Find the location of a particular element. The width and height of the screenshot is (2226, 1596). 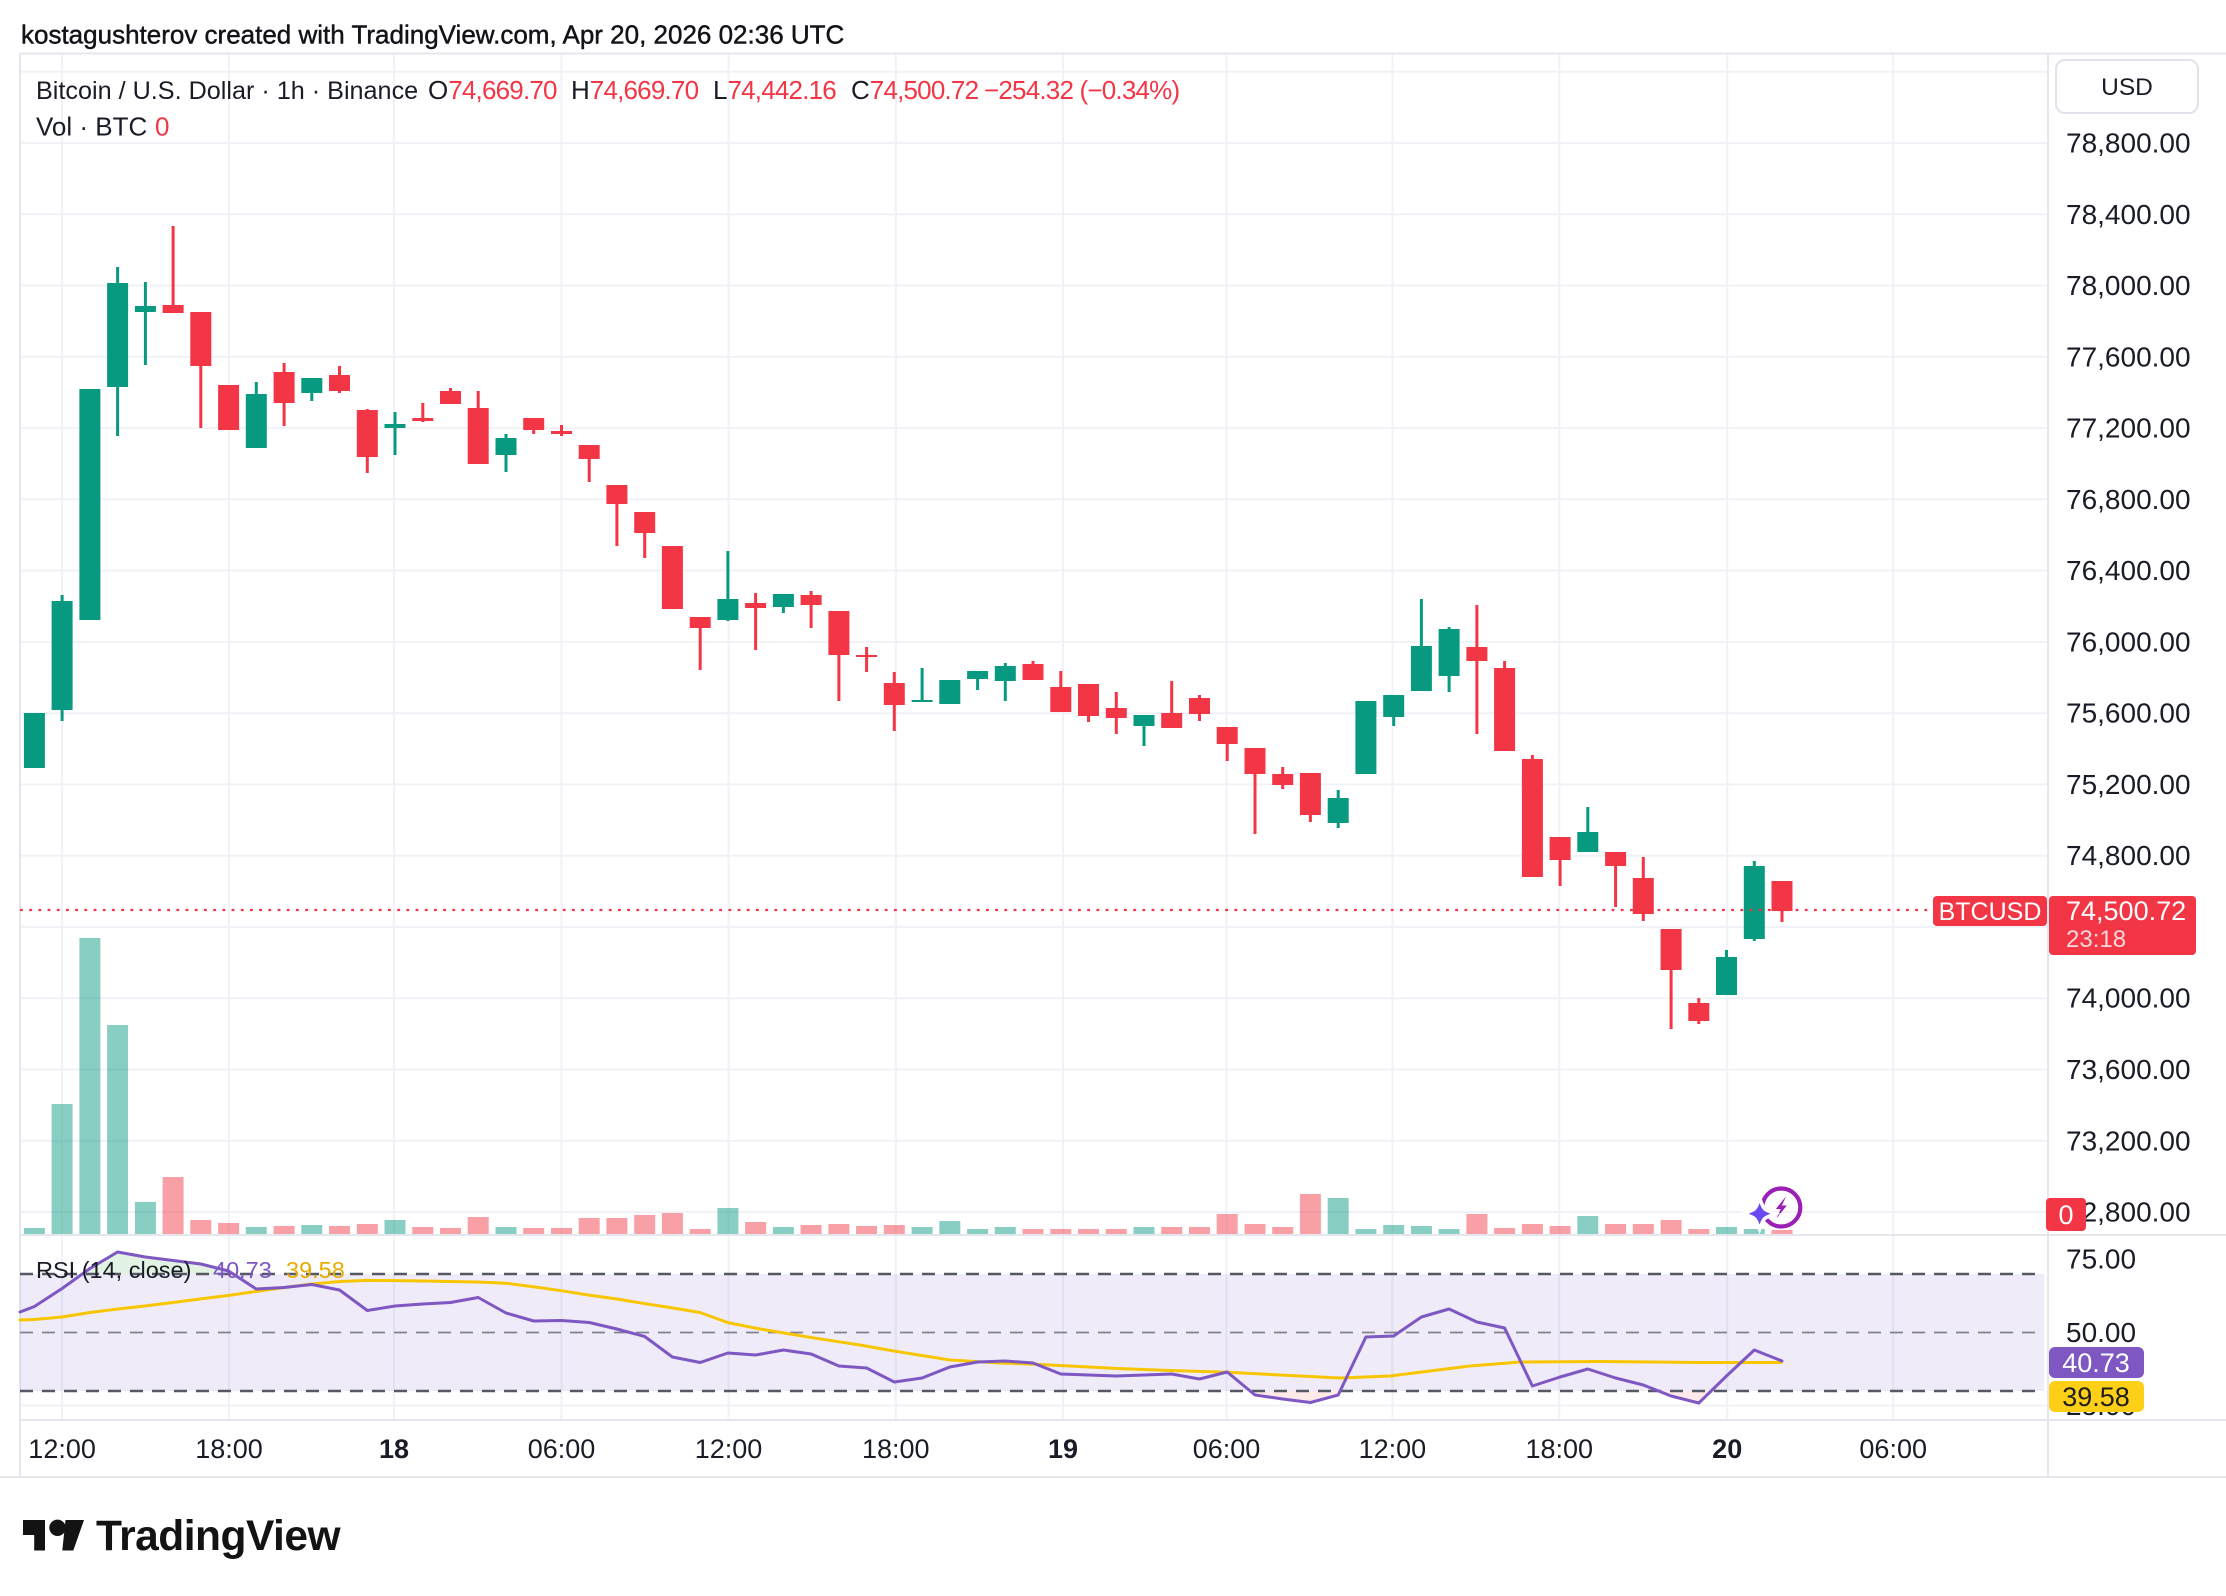

svg-text: 74,000.00 is located at coordinates (2128, 998).